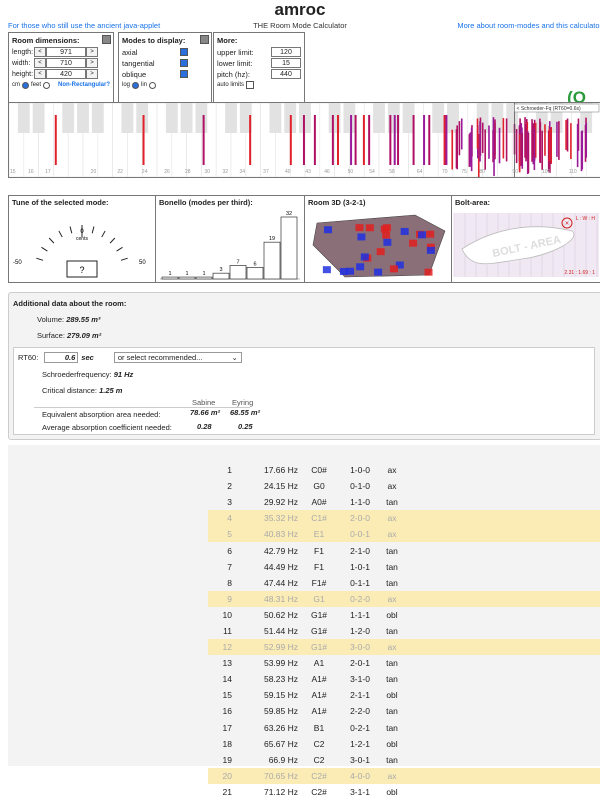 The width and height of the screenshot is (600, 800). Describe the element at coordinates (404, 711) in the screenshot. I see `mode-row: 16 59.85 Hz A1# 2-2-0 tan` at that location.